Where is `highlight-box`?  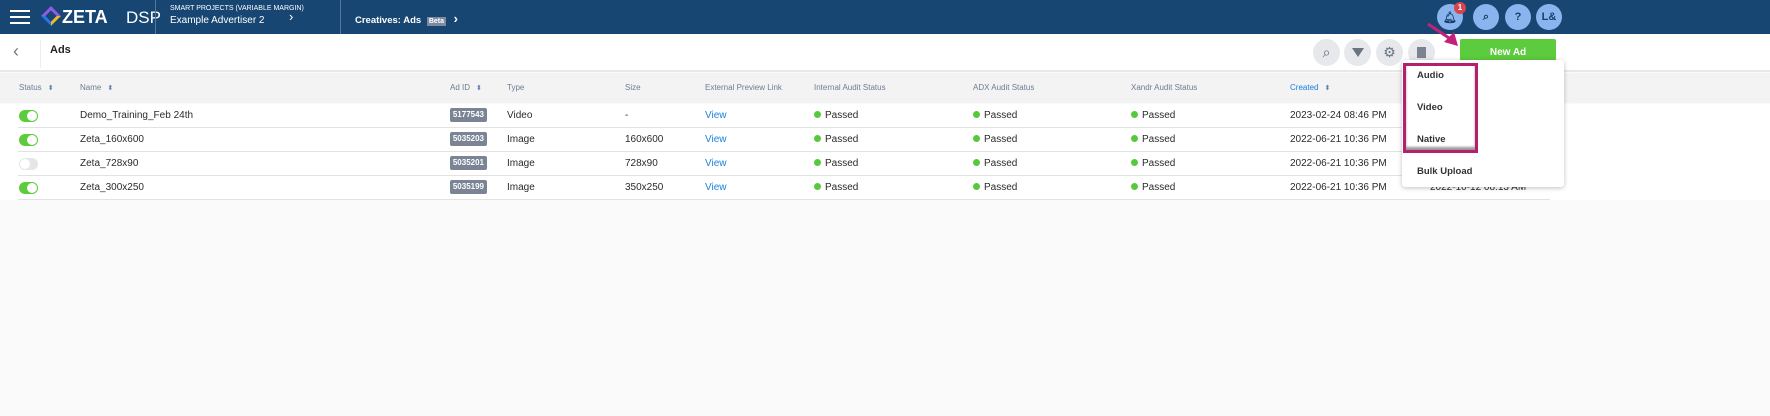 highlight-box is located at coordinates (1440, 108).